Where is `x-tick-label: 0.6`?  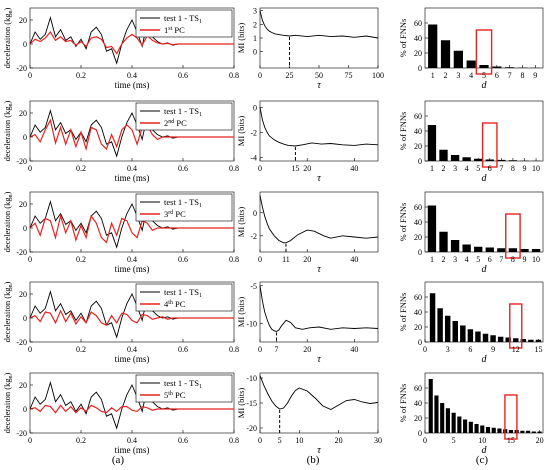
x-tick-label: 0.6 is located at coordinates (183, 440).